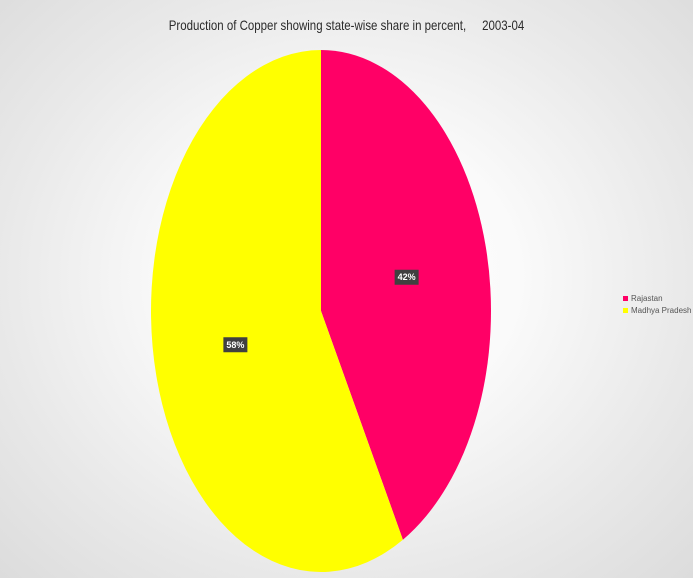  I want to click on data-label-box-madhya-pradesh, so click(235, 345).